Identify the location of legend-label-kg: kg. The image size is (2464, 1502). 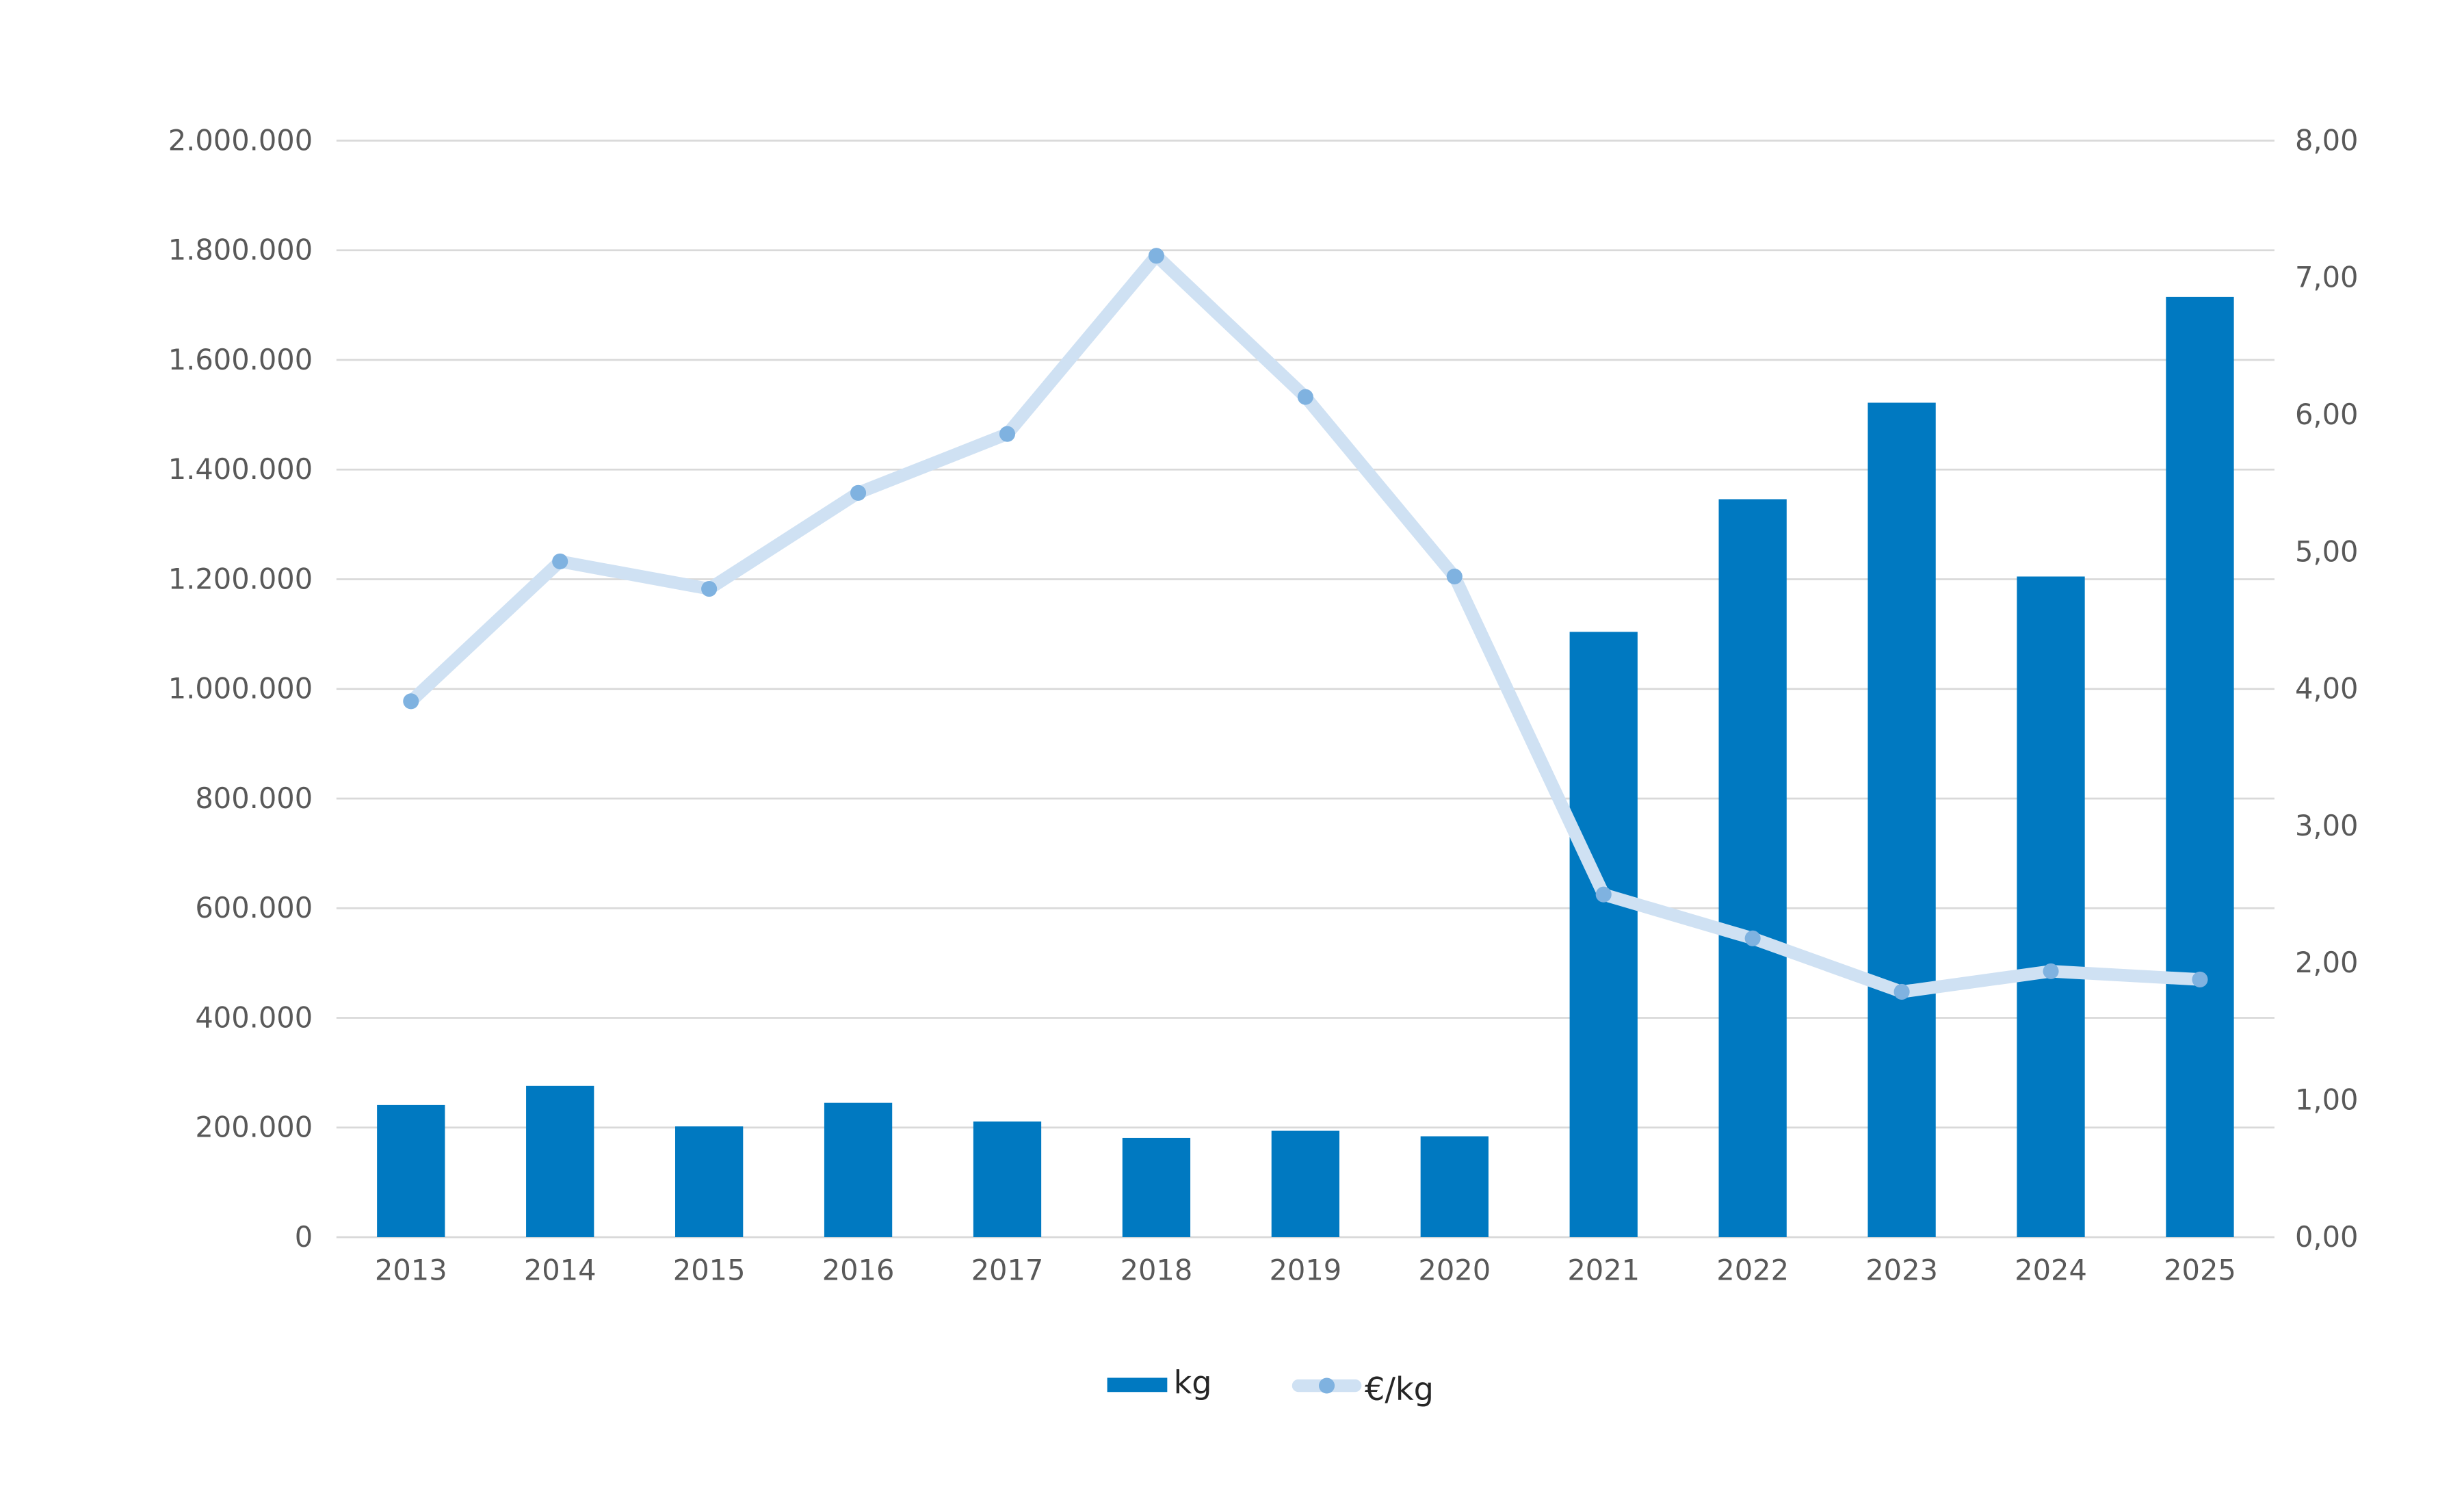
(1193, 1382).